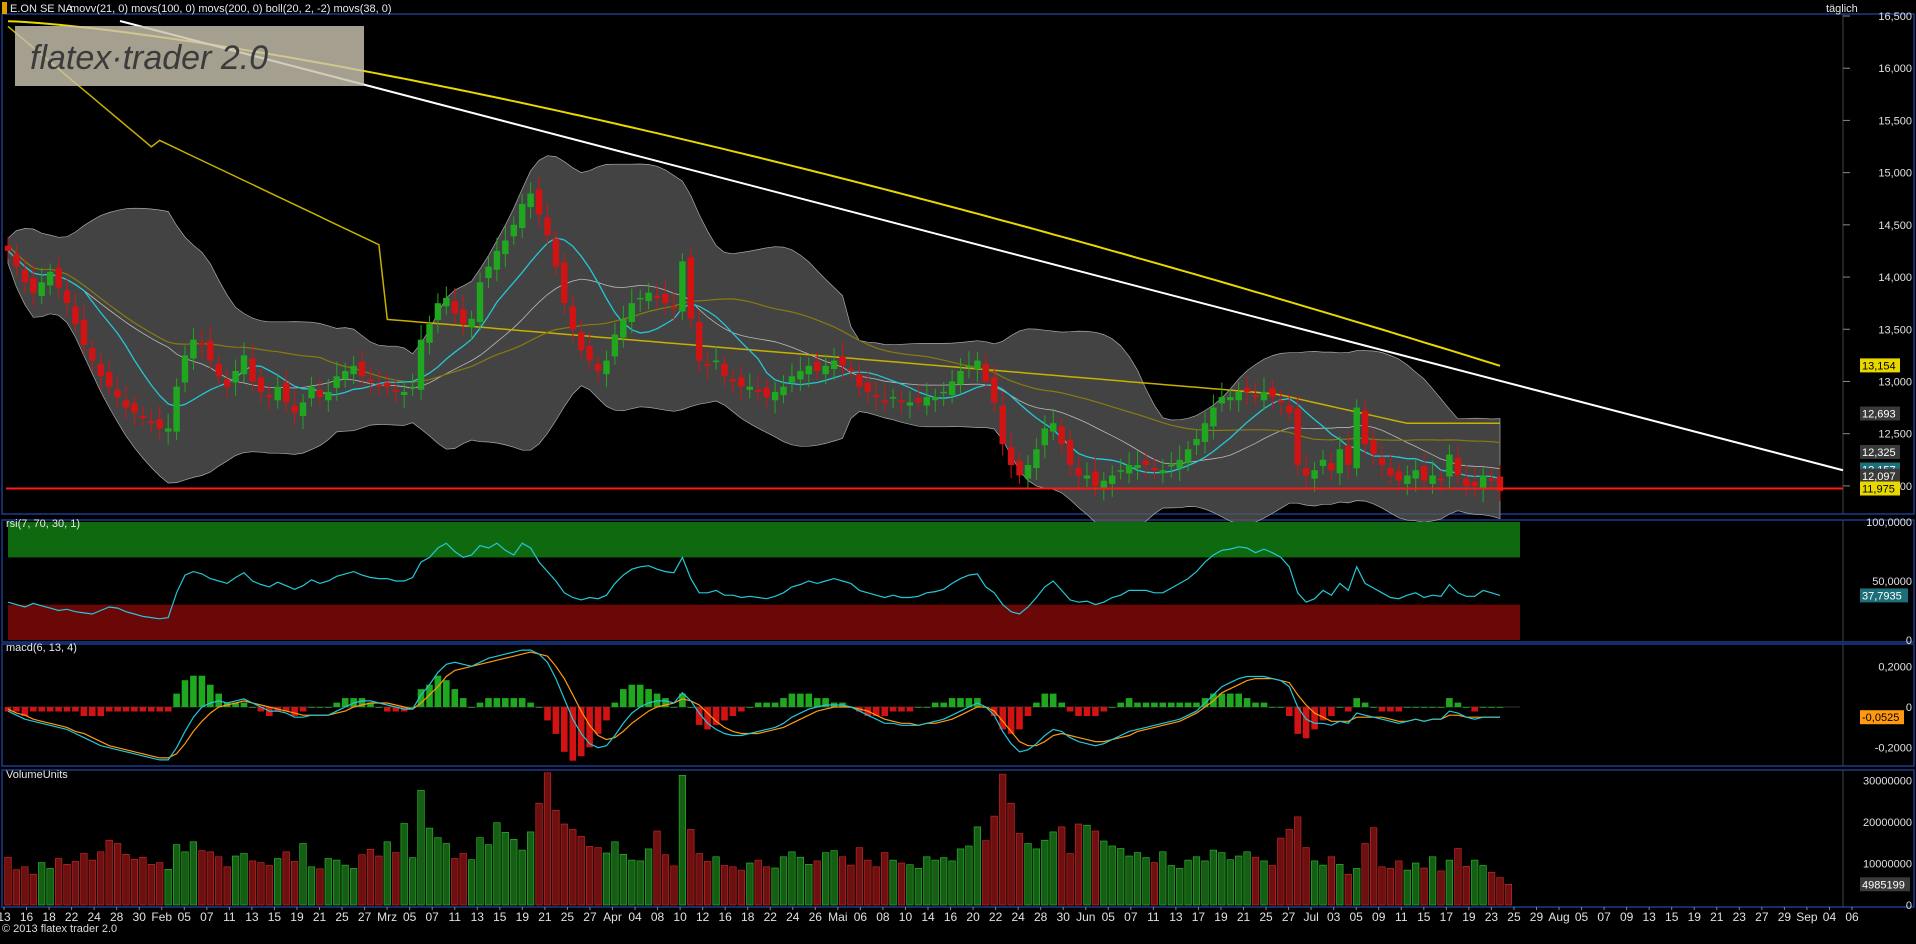 This screenshot has height=944, width=1916. What do you see at coordinates (1064, 917) in the screenshot?
I see `x-tick-label: 30` at bounding box center [1064, 917].